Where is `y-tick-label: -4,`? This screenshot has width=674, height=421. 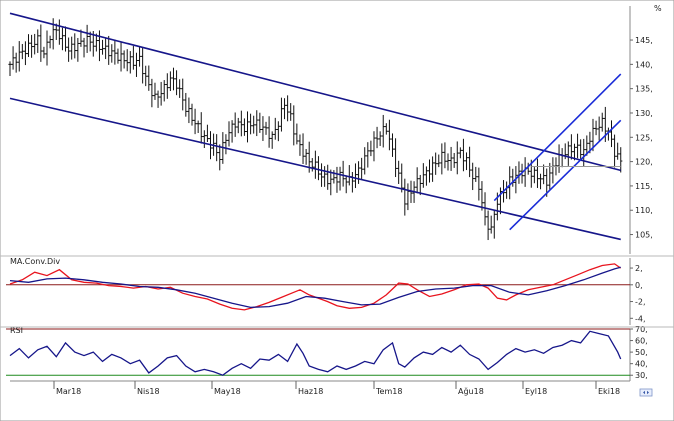 y-tick-label: -4, is located at coordinates (640, 318).